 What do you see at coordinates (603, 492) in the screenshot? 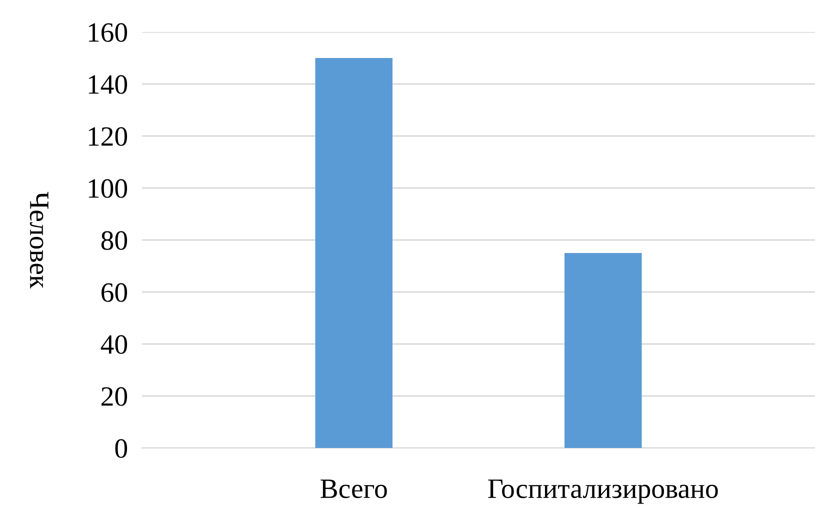
I see `x-tick-label: Госпитализировано` at bounding box center [603, 492].